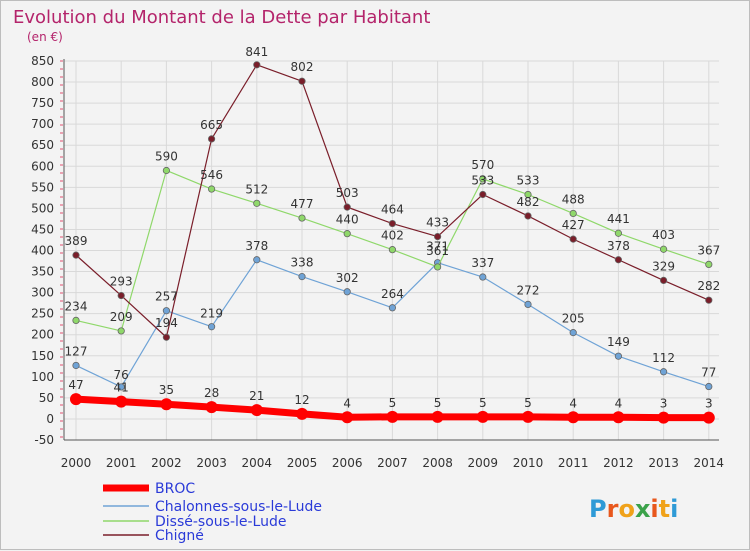 This screenshot has width=750, height=551. I want to click on x-tick-label: 2008, so click(437, 463).